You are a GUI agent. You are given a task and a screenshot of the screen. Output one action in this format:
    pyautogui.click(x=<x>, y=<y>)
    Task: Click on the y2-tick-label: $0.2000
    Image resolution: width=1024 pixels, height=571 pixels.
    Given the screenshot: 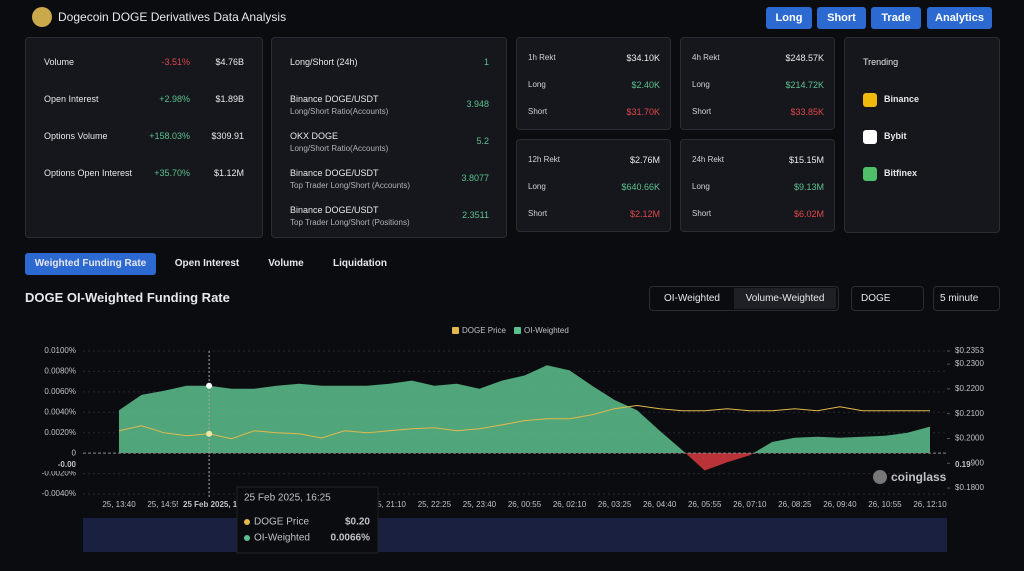 What is the action you would take?
    pyautogui.click(x=969, y=438)
    